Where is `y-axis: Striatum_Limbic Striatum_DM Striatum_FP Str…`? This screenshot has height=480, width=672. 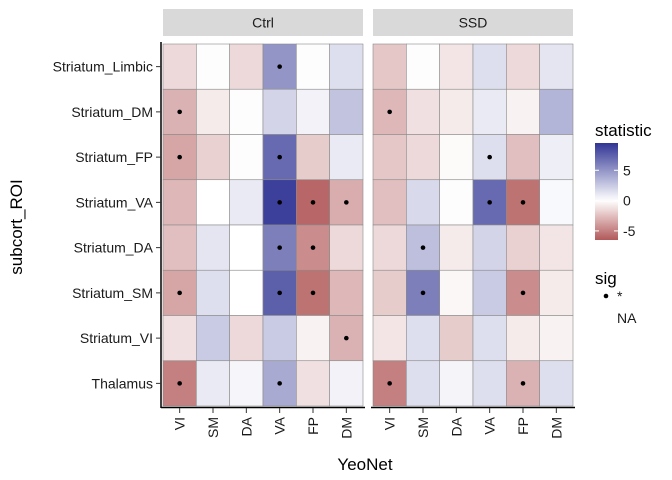
y-axis: Striatum_Limbic Striatum_DM Striatum_FP Str… is located at coordinates (107, 225).